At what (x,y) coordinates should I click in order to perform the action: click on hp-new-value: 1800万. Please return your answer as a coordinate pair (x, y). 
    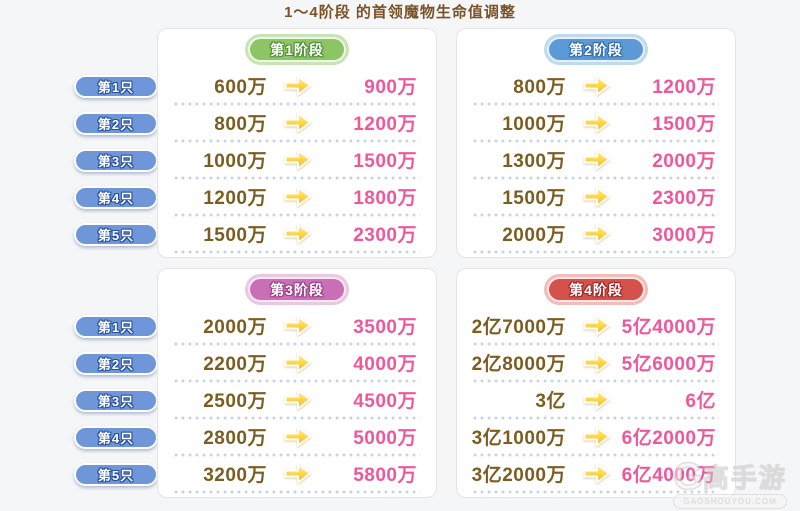
    Looking at the image, I should click on (385, 198).